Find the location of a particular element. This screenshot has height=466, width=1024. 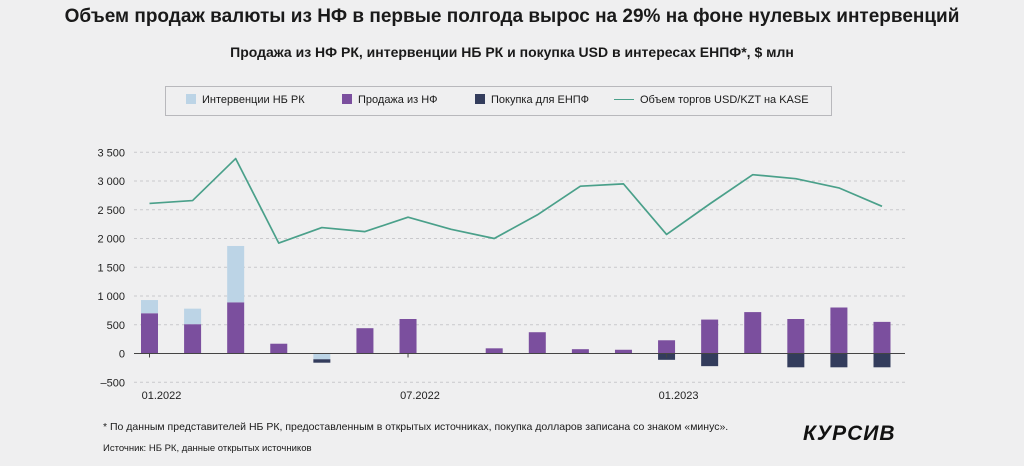

legend-swatch-enpf-purchase is located at coordinates (480, 99).